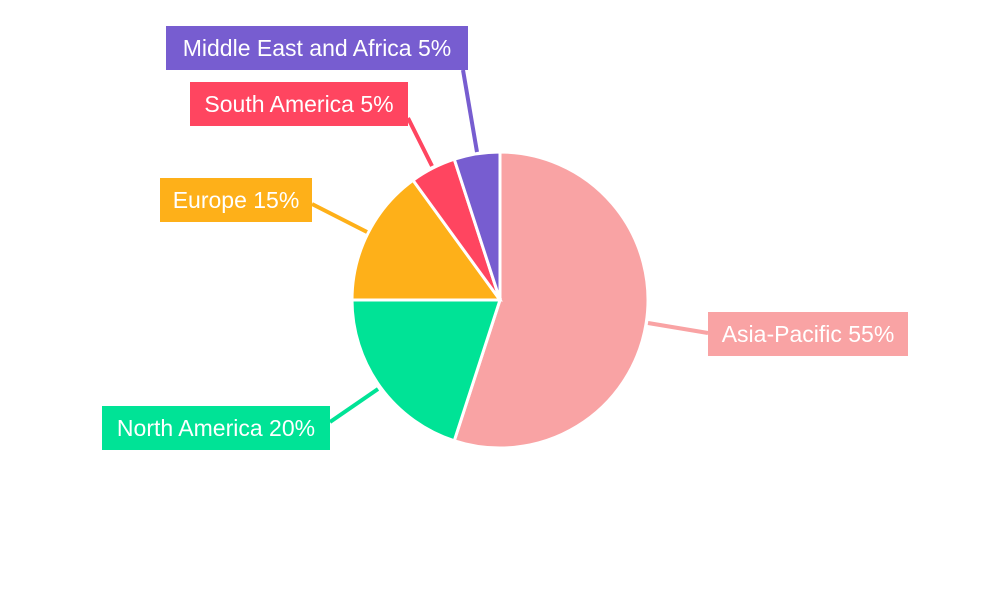  I want to click on label-text: Middle East and Africa 5%, so click(317, 48).